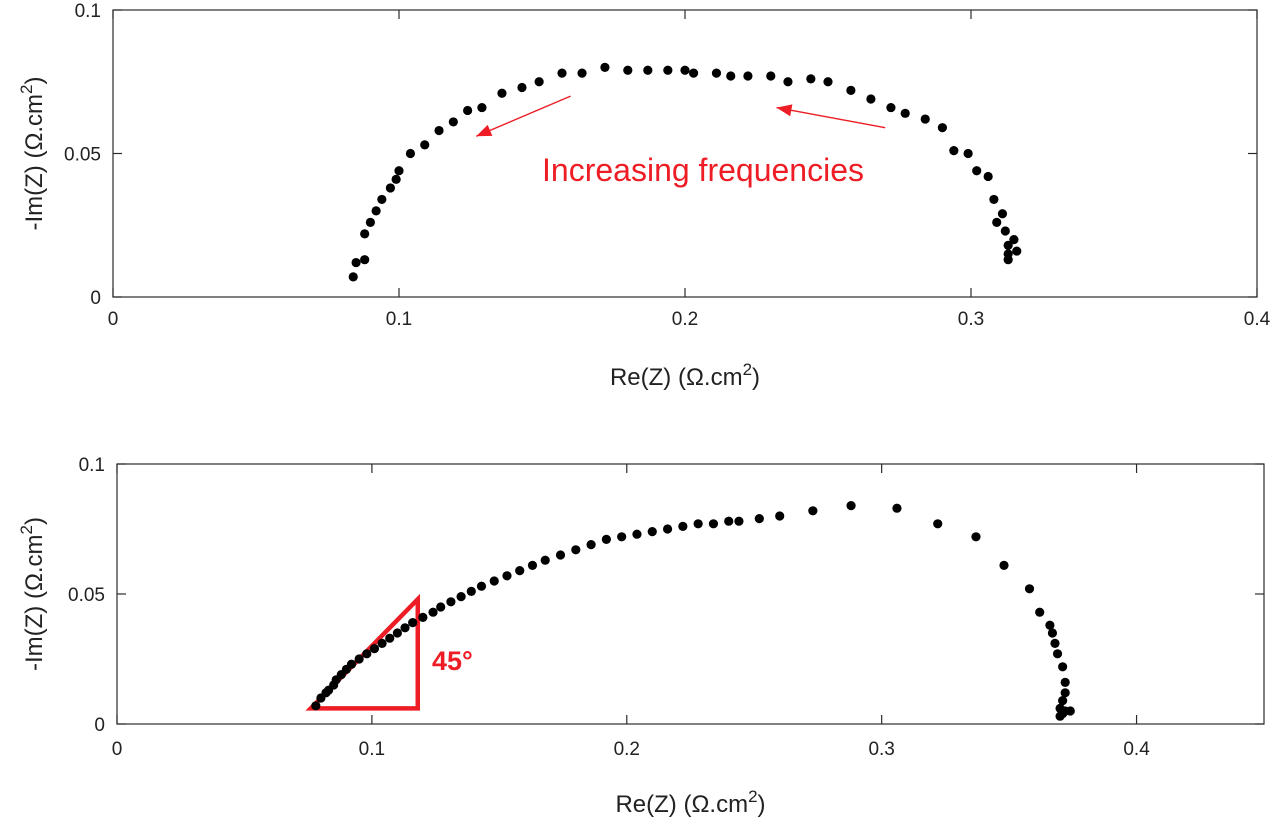  I want to click on x-tick-label: 0.4, so click(1136, 749).